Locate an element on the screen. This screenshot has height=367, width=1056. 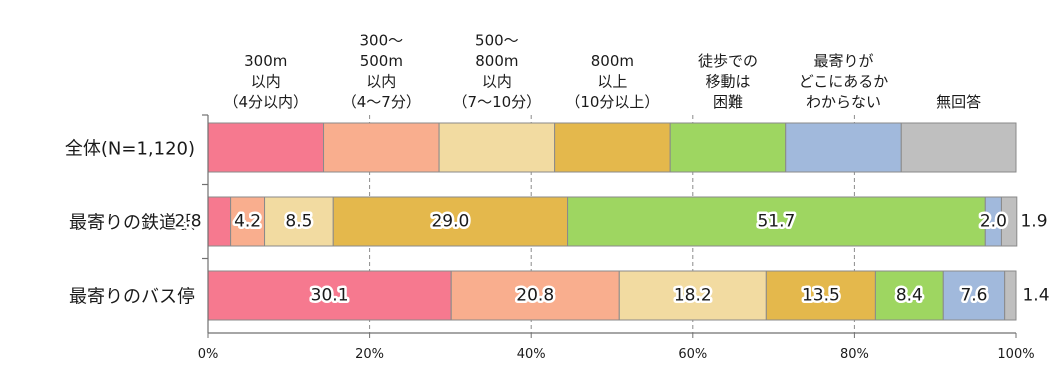
data-label: 8.5 is located at coordinates (298, 222).